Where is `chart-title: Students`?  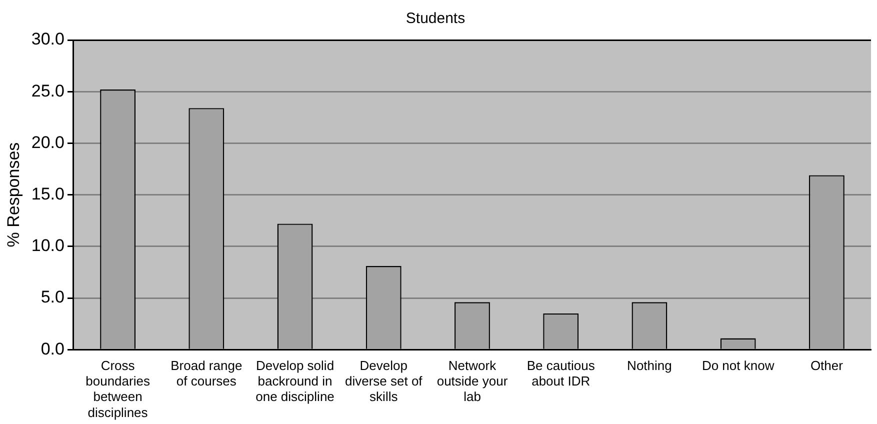
chart-title: Students is located at coordinates (436, 19).